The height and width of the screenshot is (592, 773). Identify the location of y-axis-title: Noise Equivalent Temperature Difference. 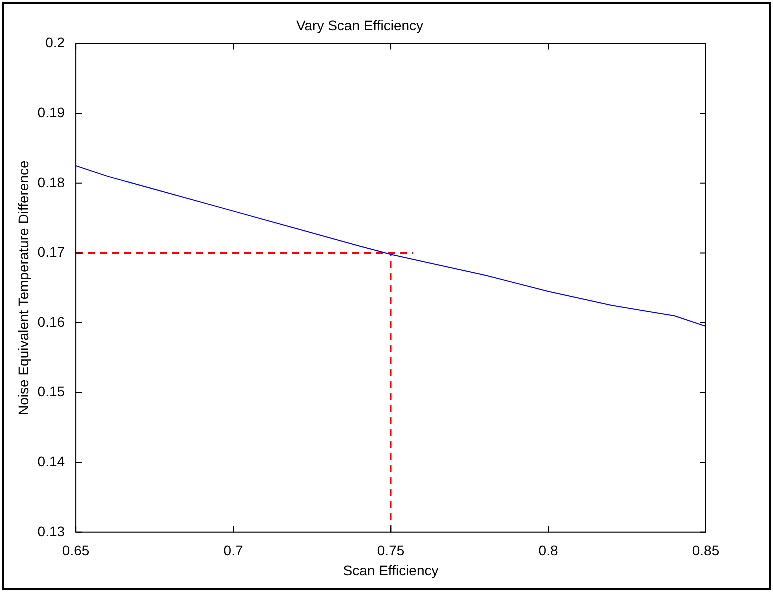
(23, 288).